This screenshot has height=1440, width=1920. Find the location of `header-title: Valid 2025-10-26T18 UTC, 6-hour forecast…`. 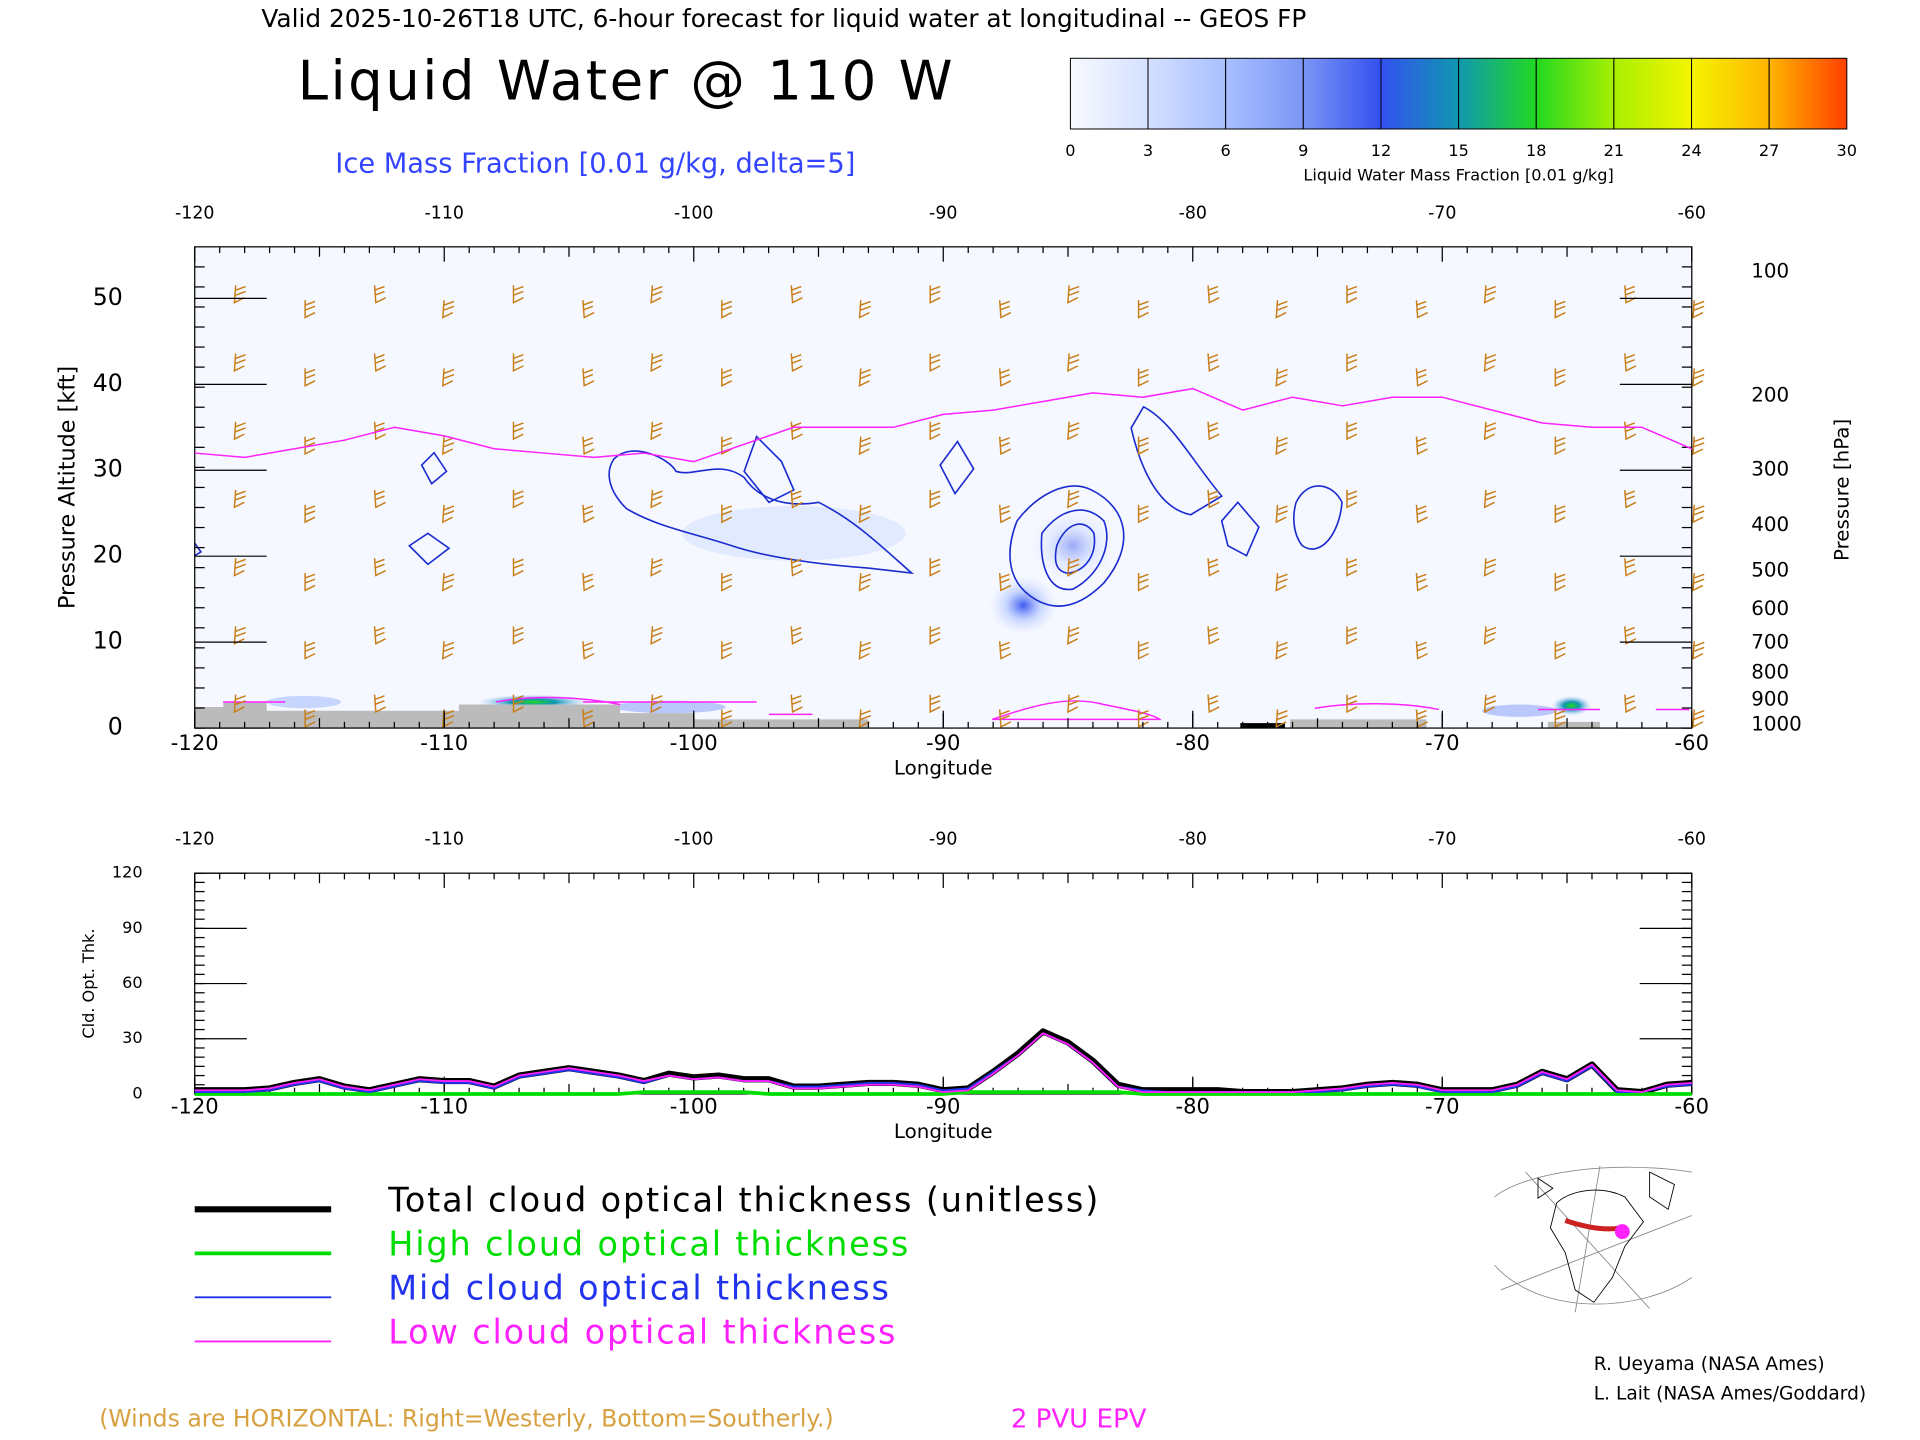

header-title: Valid 2025-10-26T18 UTC, 6-hour forecast… is located at coordinates (783, 18).